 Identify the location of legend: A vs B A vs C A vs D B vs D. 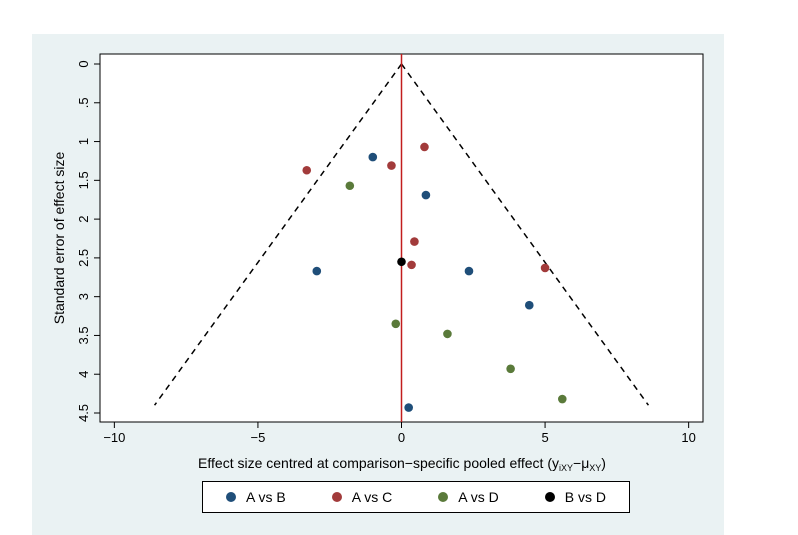
(416, 497).